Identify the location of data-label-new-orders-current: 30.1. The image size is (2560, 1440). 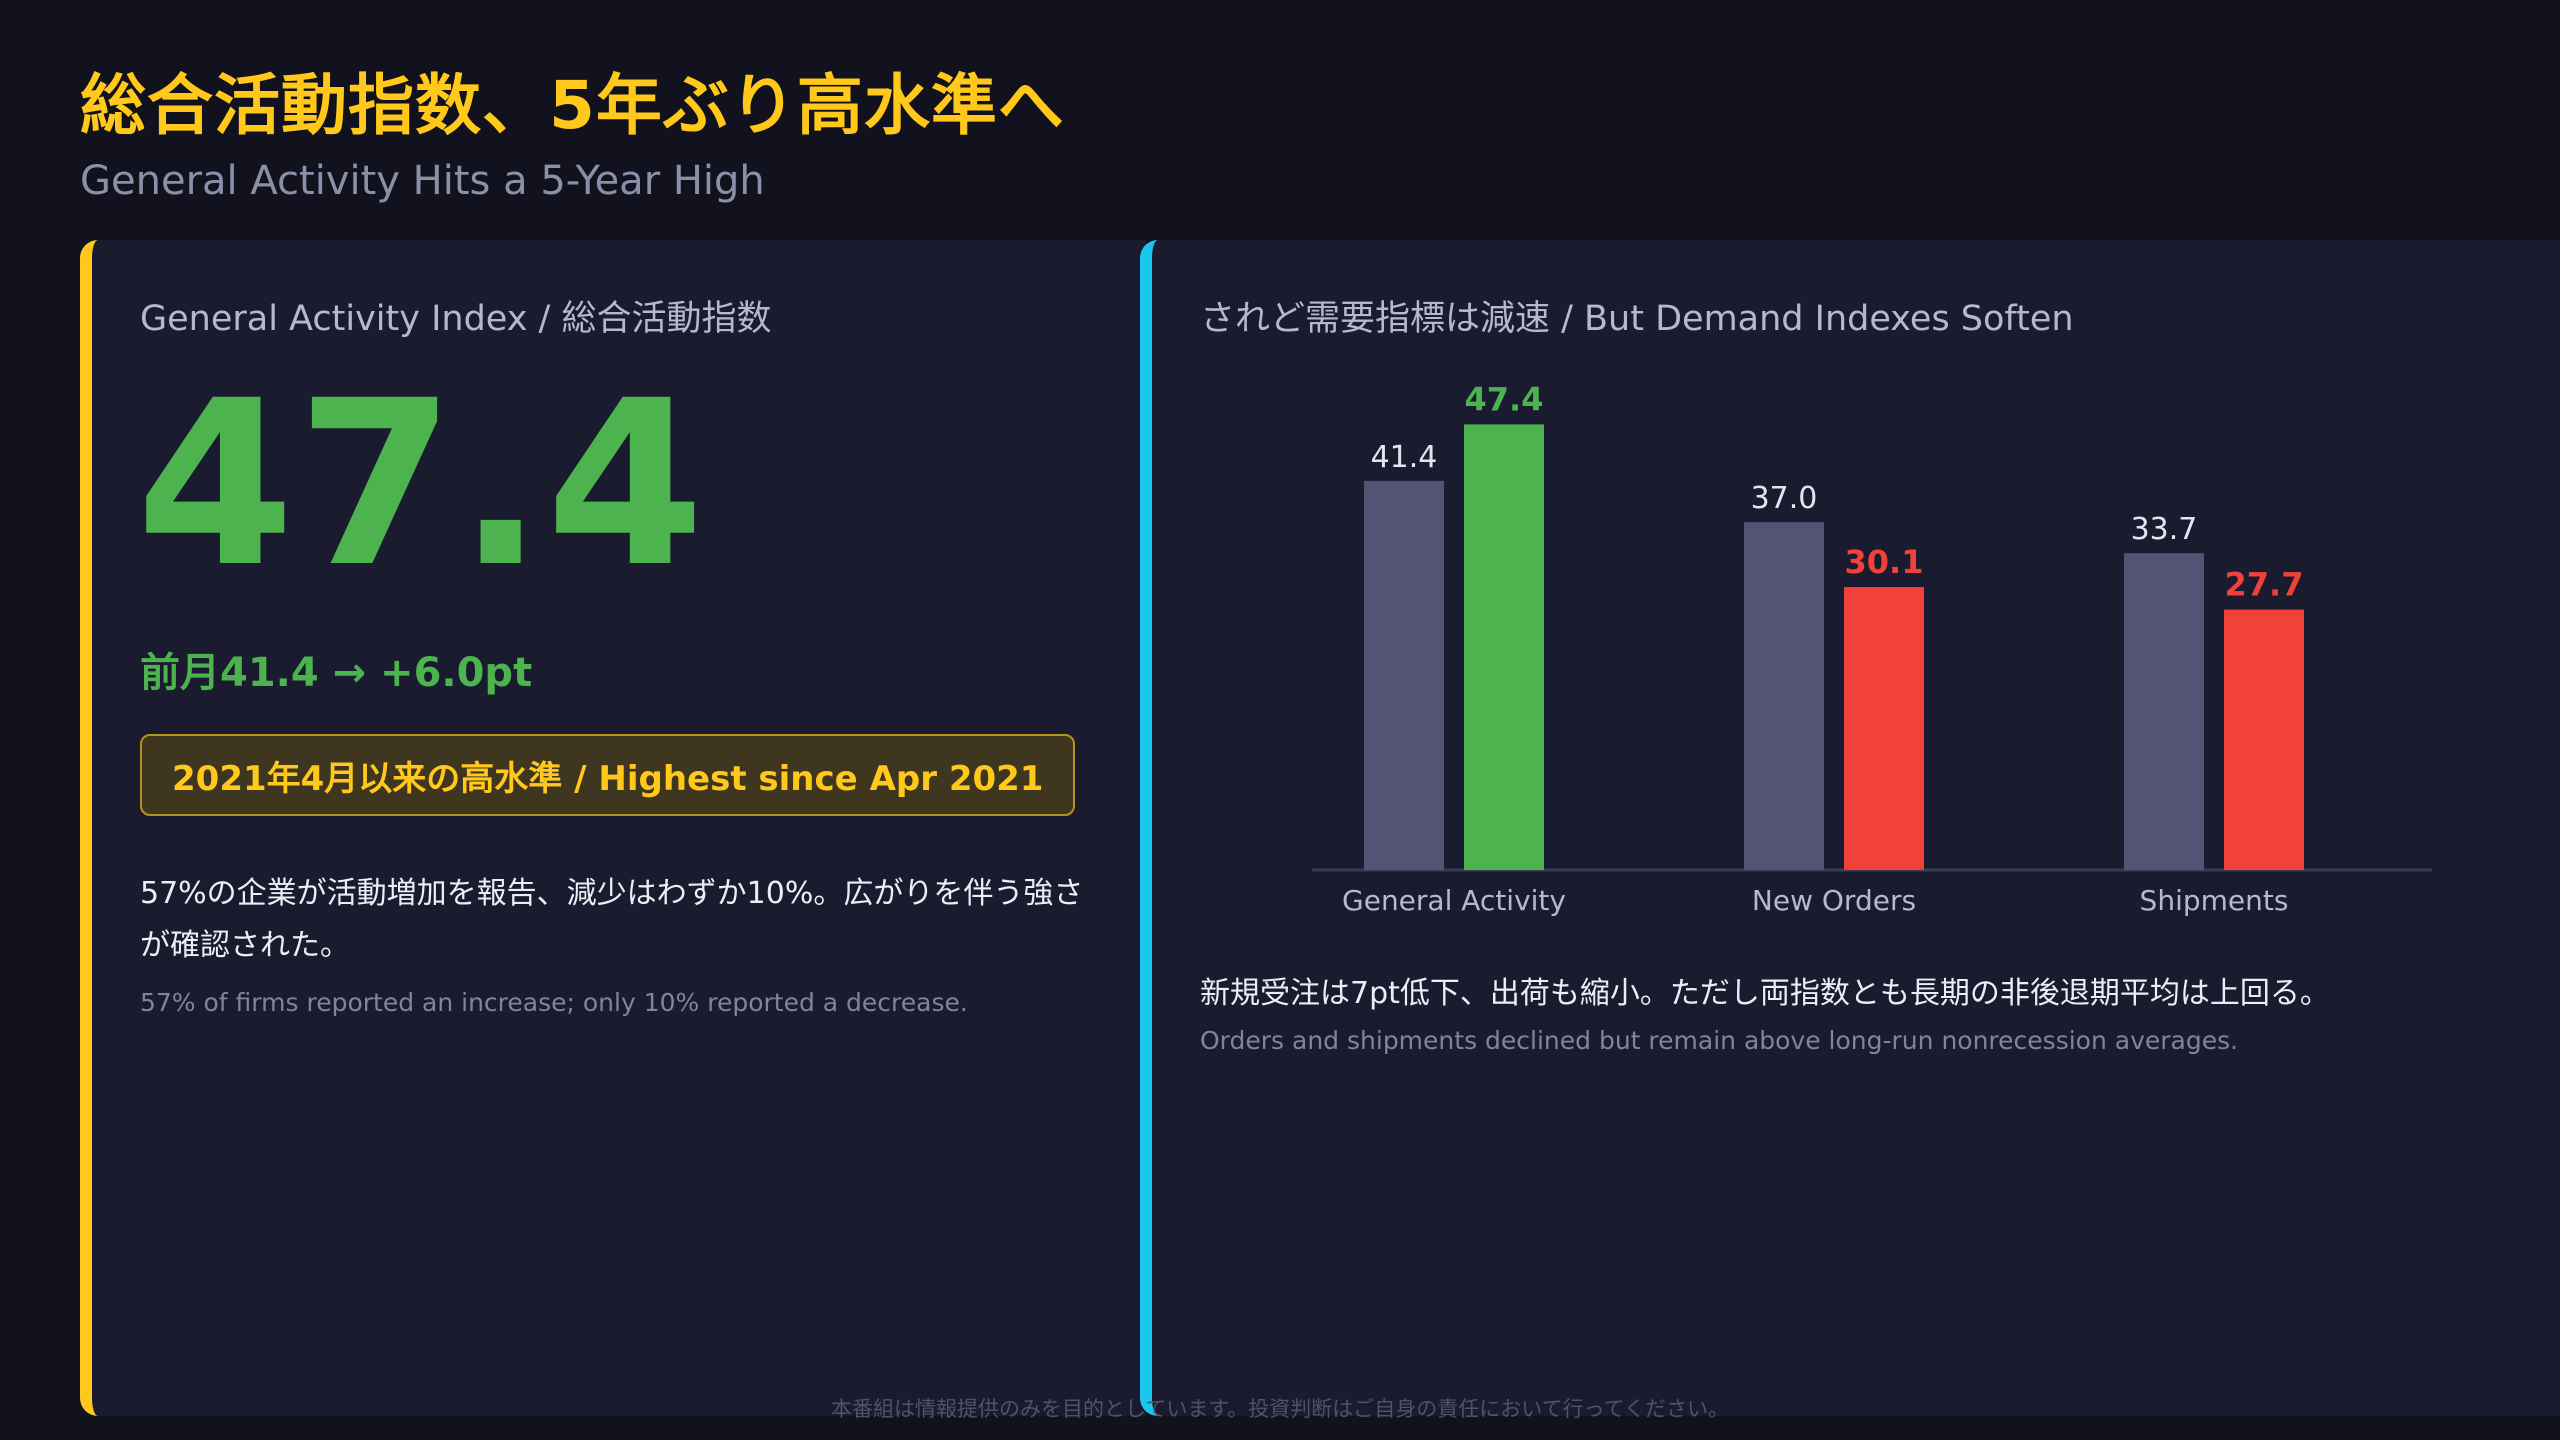
(1884, 562).